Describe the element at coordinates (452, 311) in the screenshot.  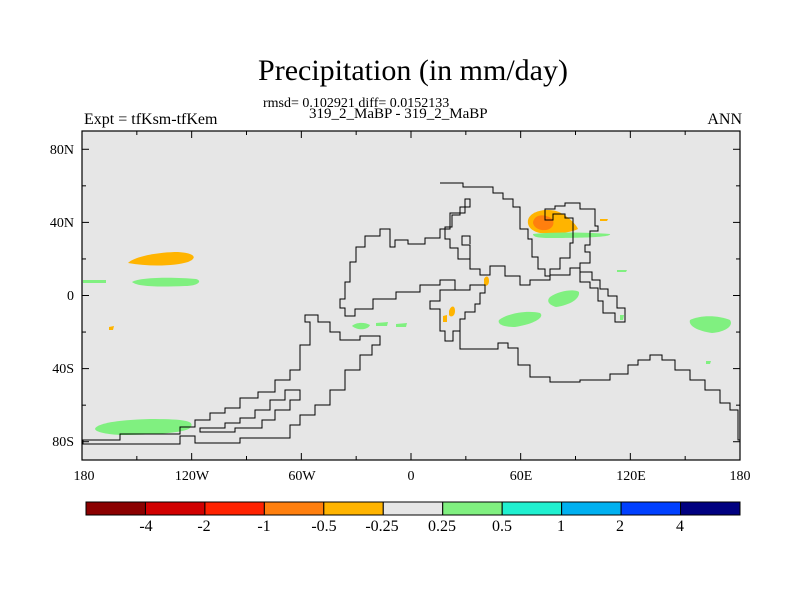
I see `anomaly-africa-dry` at that location.